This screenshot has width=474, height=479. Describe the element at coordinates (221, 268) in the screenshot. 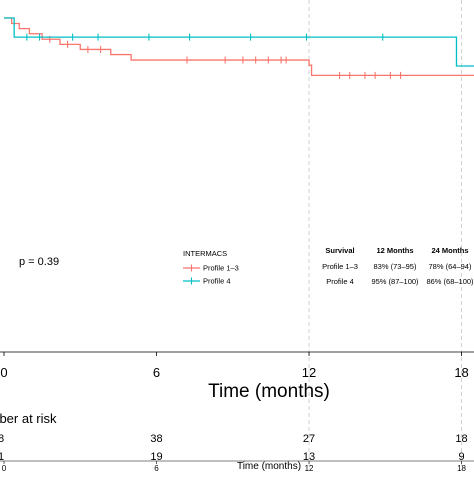

I see `legend-entry-label: Profile 1–3` at that location.